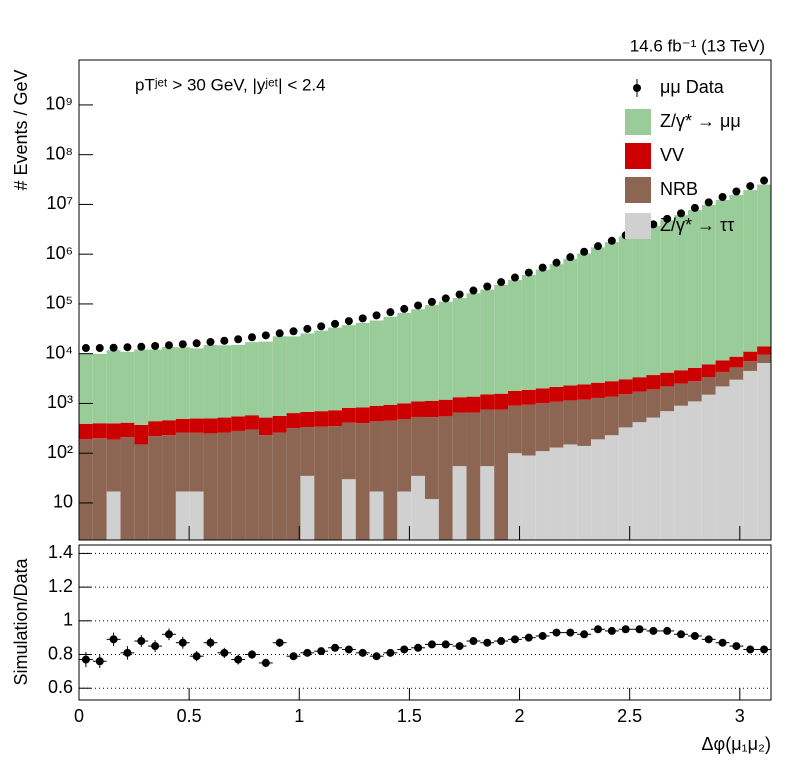  What do you see at coordinates (299, 716) in the screenshot?
I see `x-tick-label: 1` at bounding box center [299, 716].